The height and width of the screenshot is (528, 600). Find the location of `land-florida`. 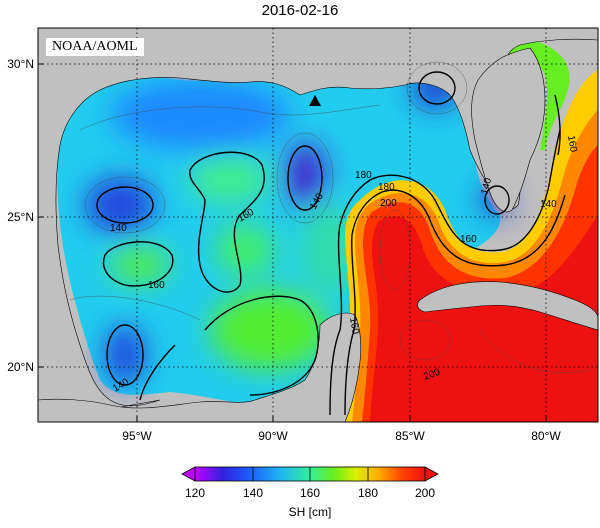

land-florida is located at coordinates (508, 130).